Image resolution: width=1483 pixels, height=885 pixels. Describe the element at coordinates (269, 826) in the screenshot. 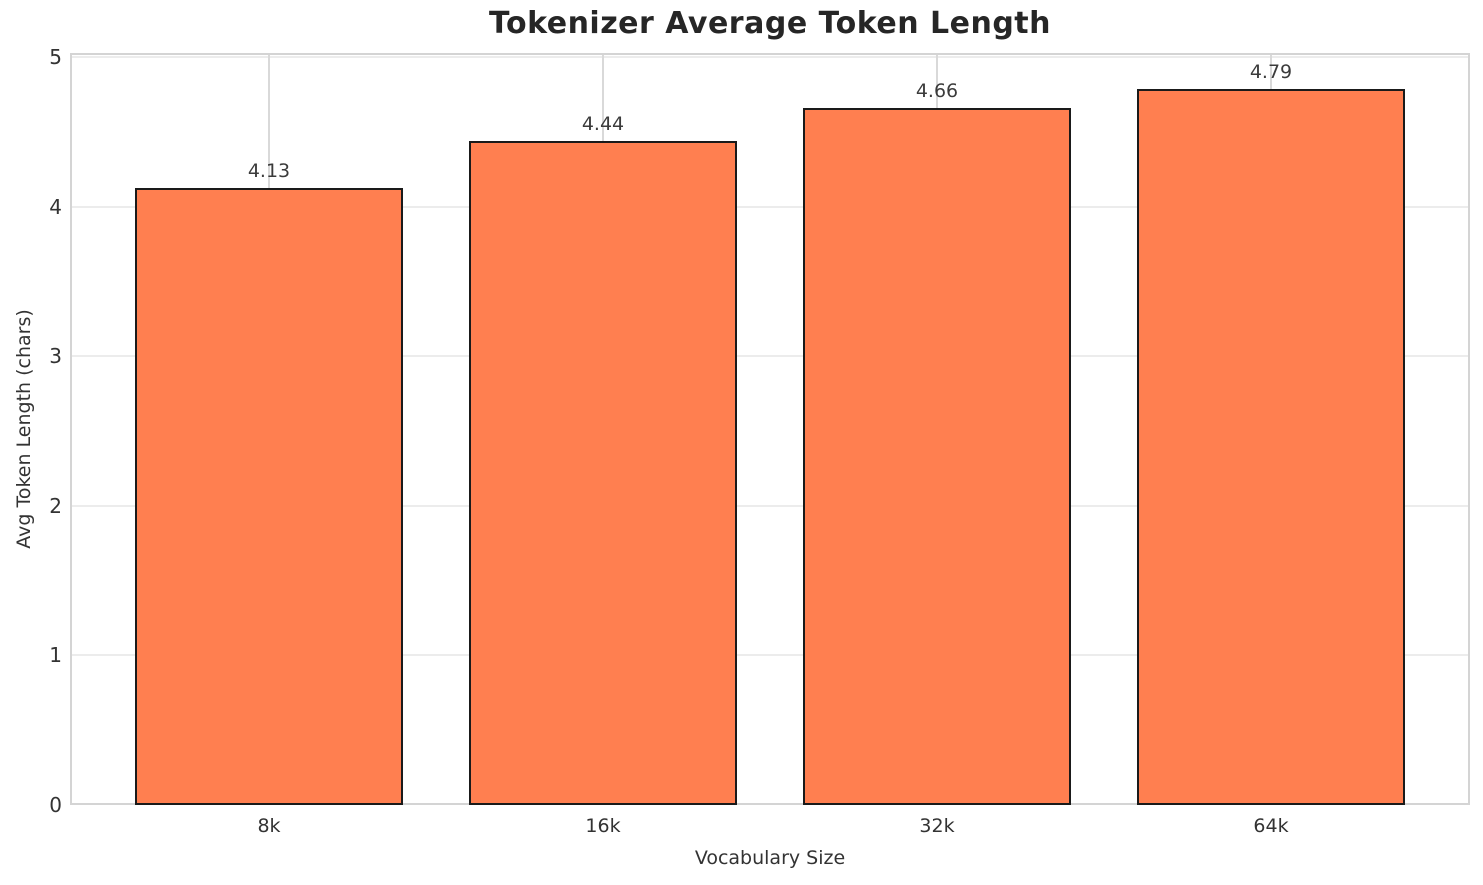

I see `x-tick-label-8k: 8k` at that location.